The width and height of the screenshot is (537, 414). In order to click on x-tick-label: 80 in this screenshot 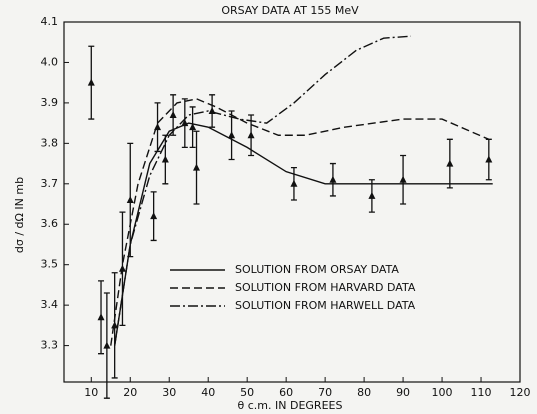, I will do `click(364, 392)`.